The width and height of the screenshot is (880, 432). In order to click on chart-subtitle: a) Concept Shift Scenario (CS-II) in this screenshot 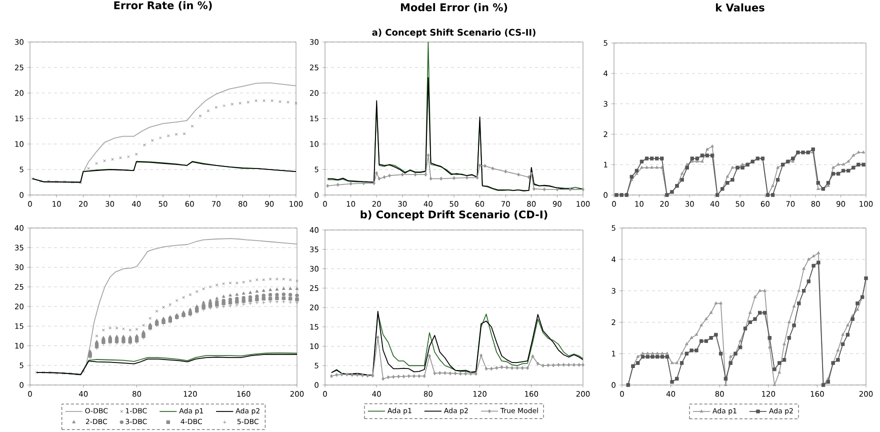, I will do `click(454, 33)`.